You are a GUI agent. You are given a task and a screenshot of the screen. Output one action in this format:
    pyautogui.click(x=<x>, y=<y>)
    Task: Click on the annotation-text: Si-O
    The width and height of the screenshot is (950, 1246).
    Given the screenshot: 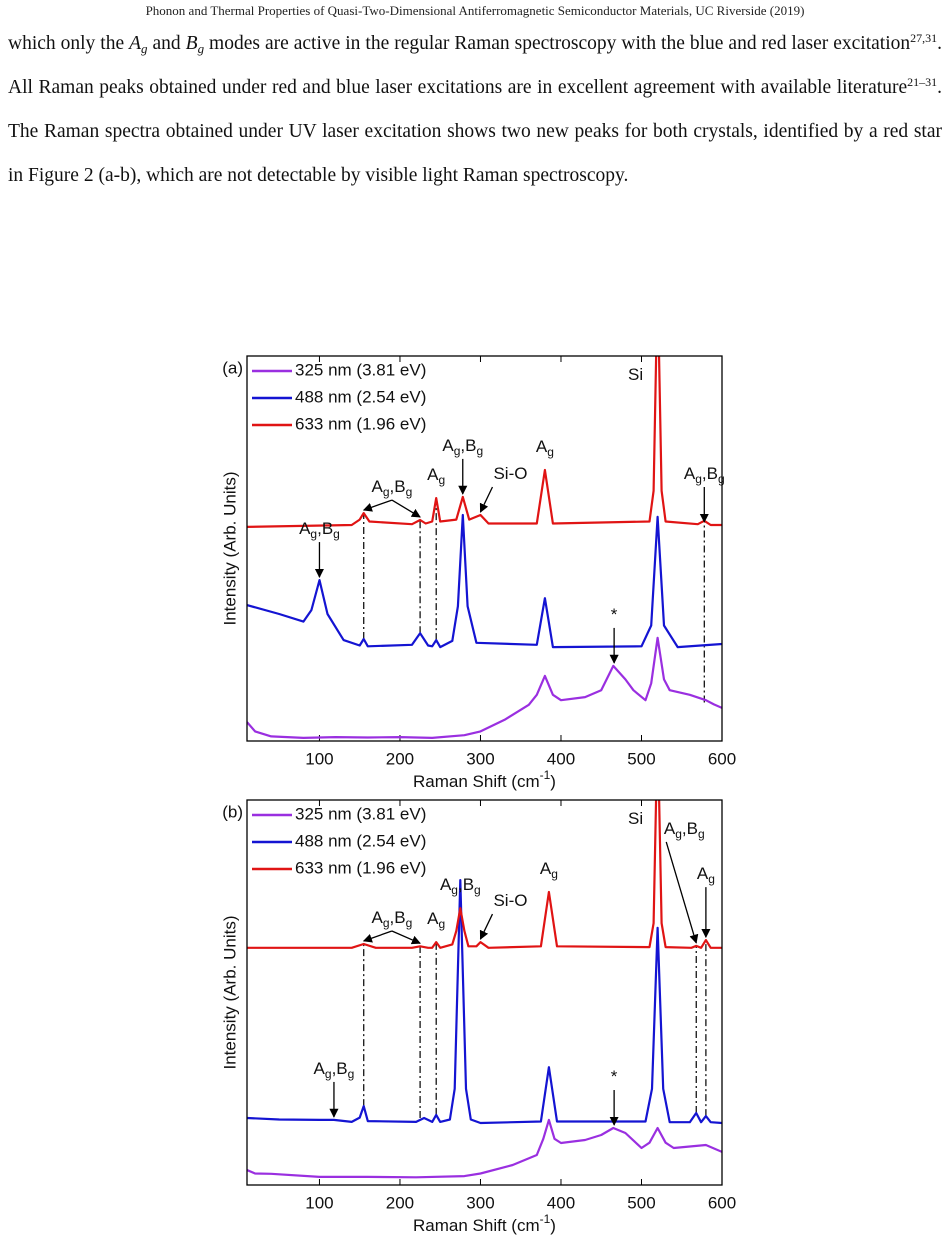 What is the action you would take?
    pyautogui.click(x=510, y=473)
    